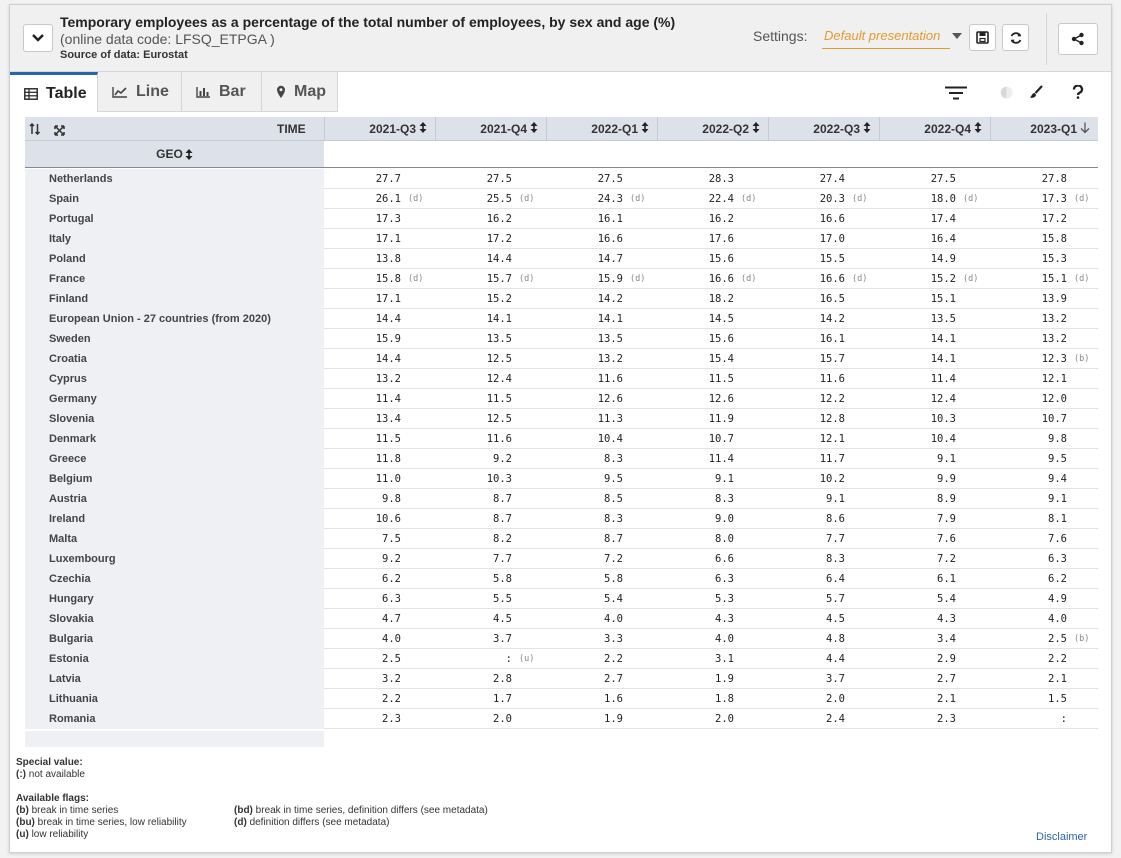  I want to click on geo-label: Romania, so click(174, 719).